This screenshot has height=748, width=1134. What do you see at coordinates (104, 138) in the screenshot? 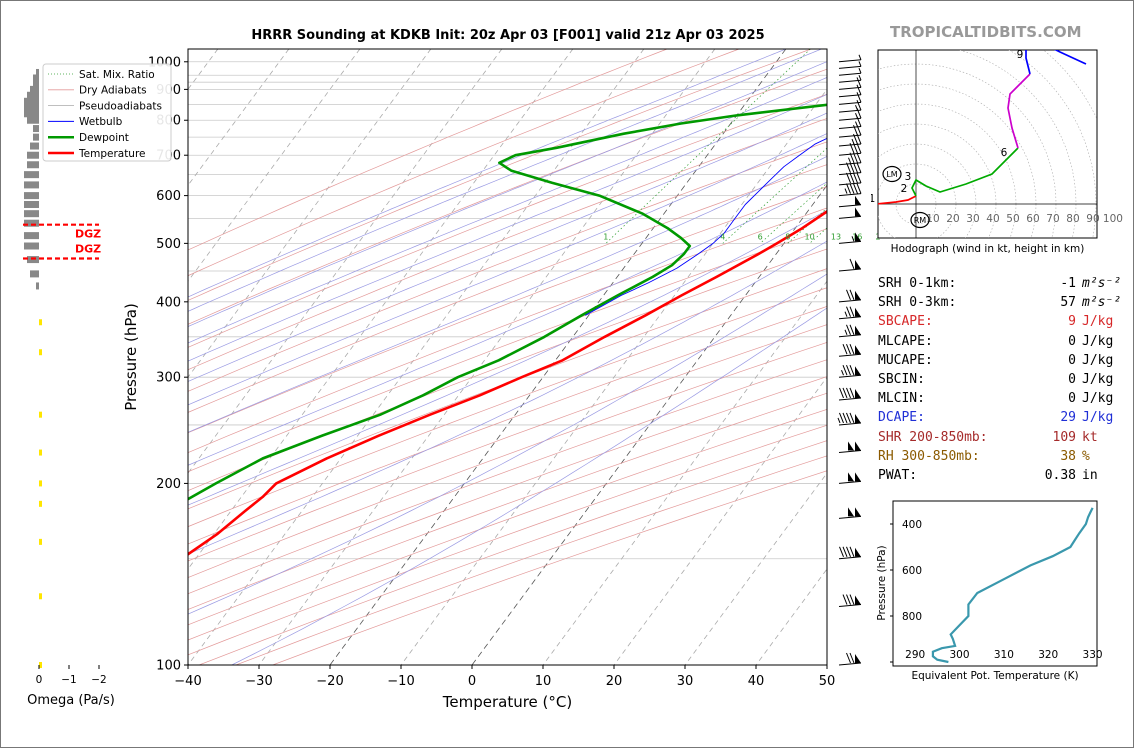
I see `legend-entry: Dewpoint` at bounding box center [104, 138].